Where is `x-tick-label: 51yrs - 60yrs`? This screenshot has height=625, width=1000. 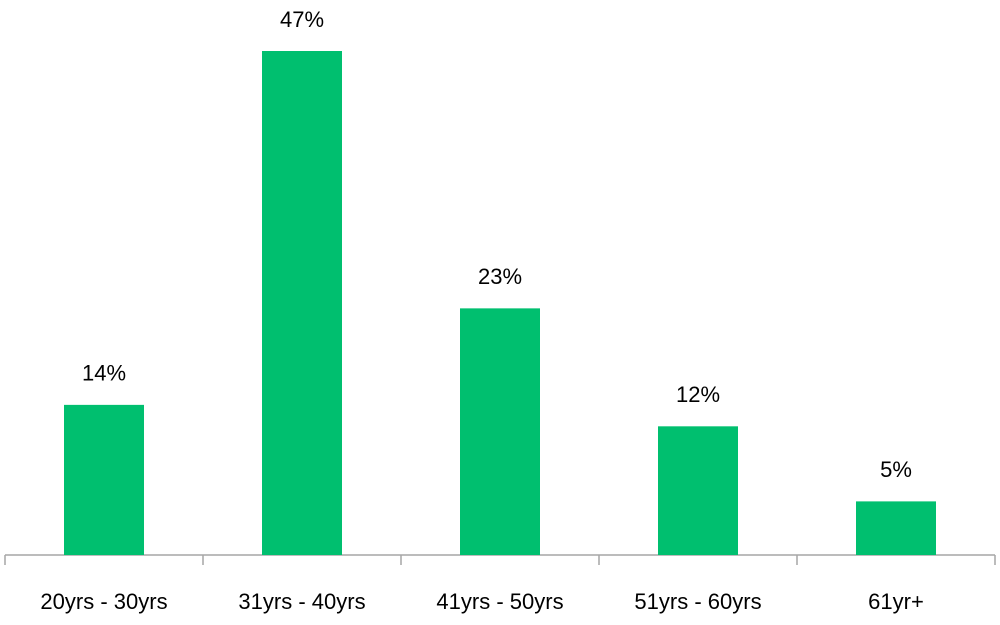
x-tick-label: 51yrs - 60yrs is located at coordinates (697, 601).